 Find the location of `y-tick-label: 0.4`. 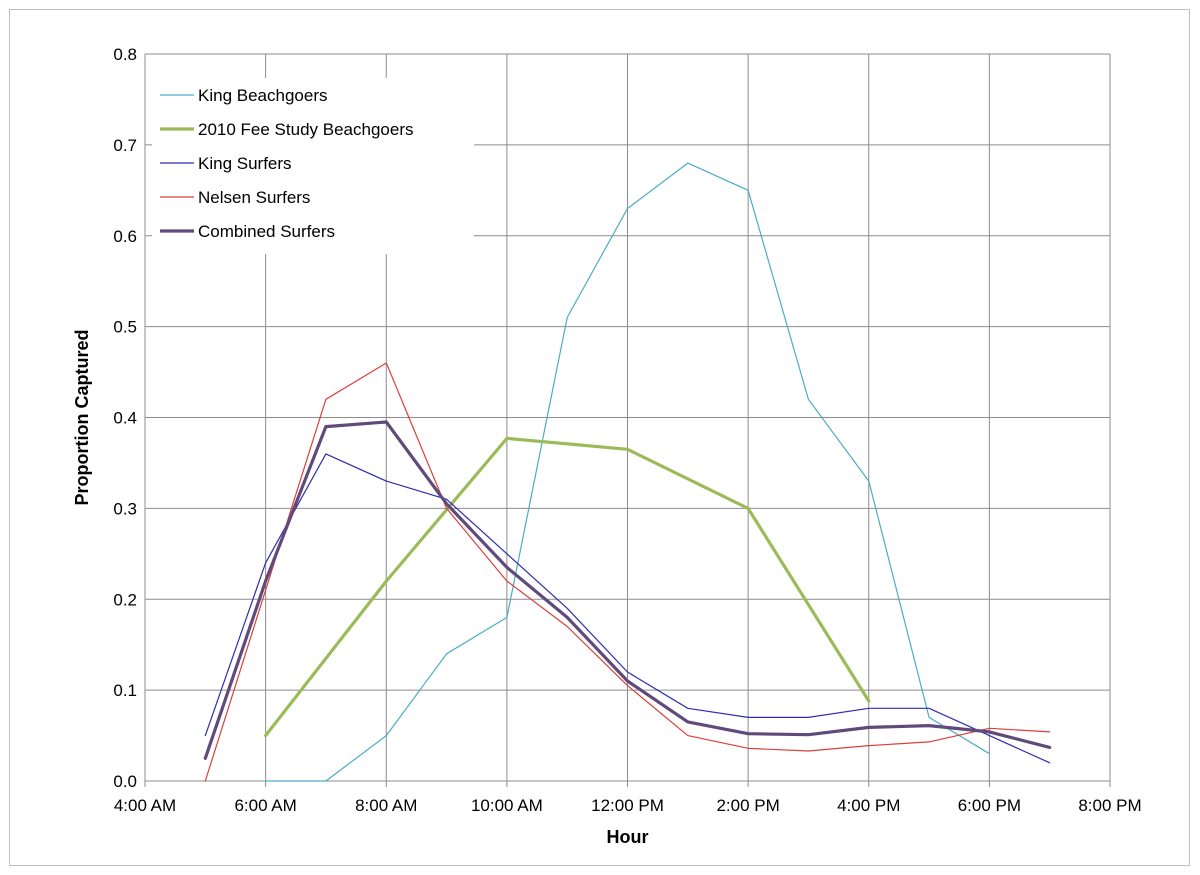

y-tick-label: 0.4 is located at coordinates (125, 418).